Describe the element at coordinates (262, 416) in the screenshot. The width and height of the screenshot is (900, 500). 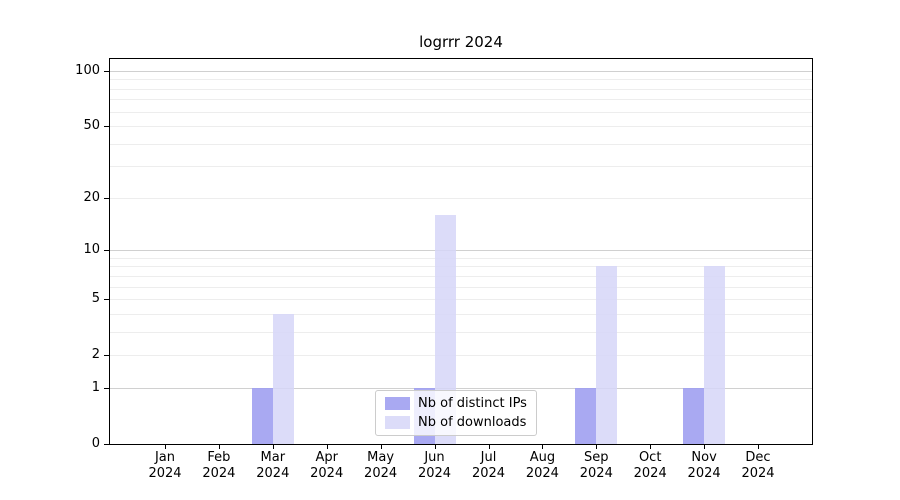
I see `bar-nb-of-distinct-ips-mar` at that location.